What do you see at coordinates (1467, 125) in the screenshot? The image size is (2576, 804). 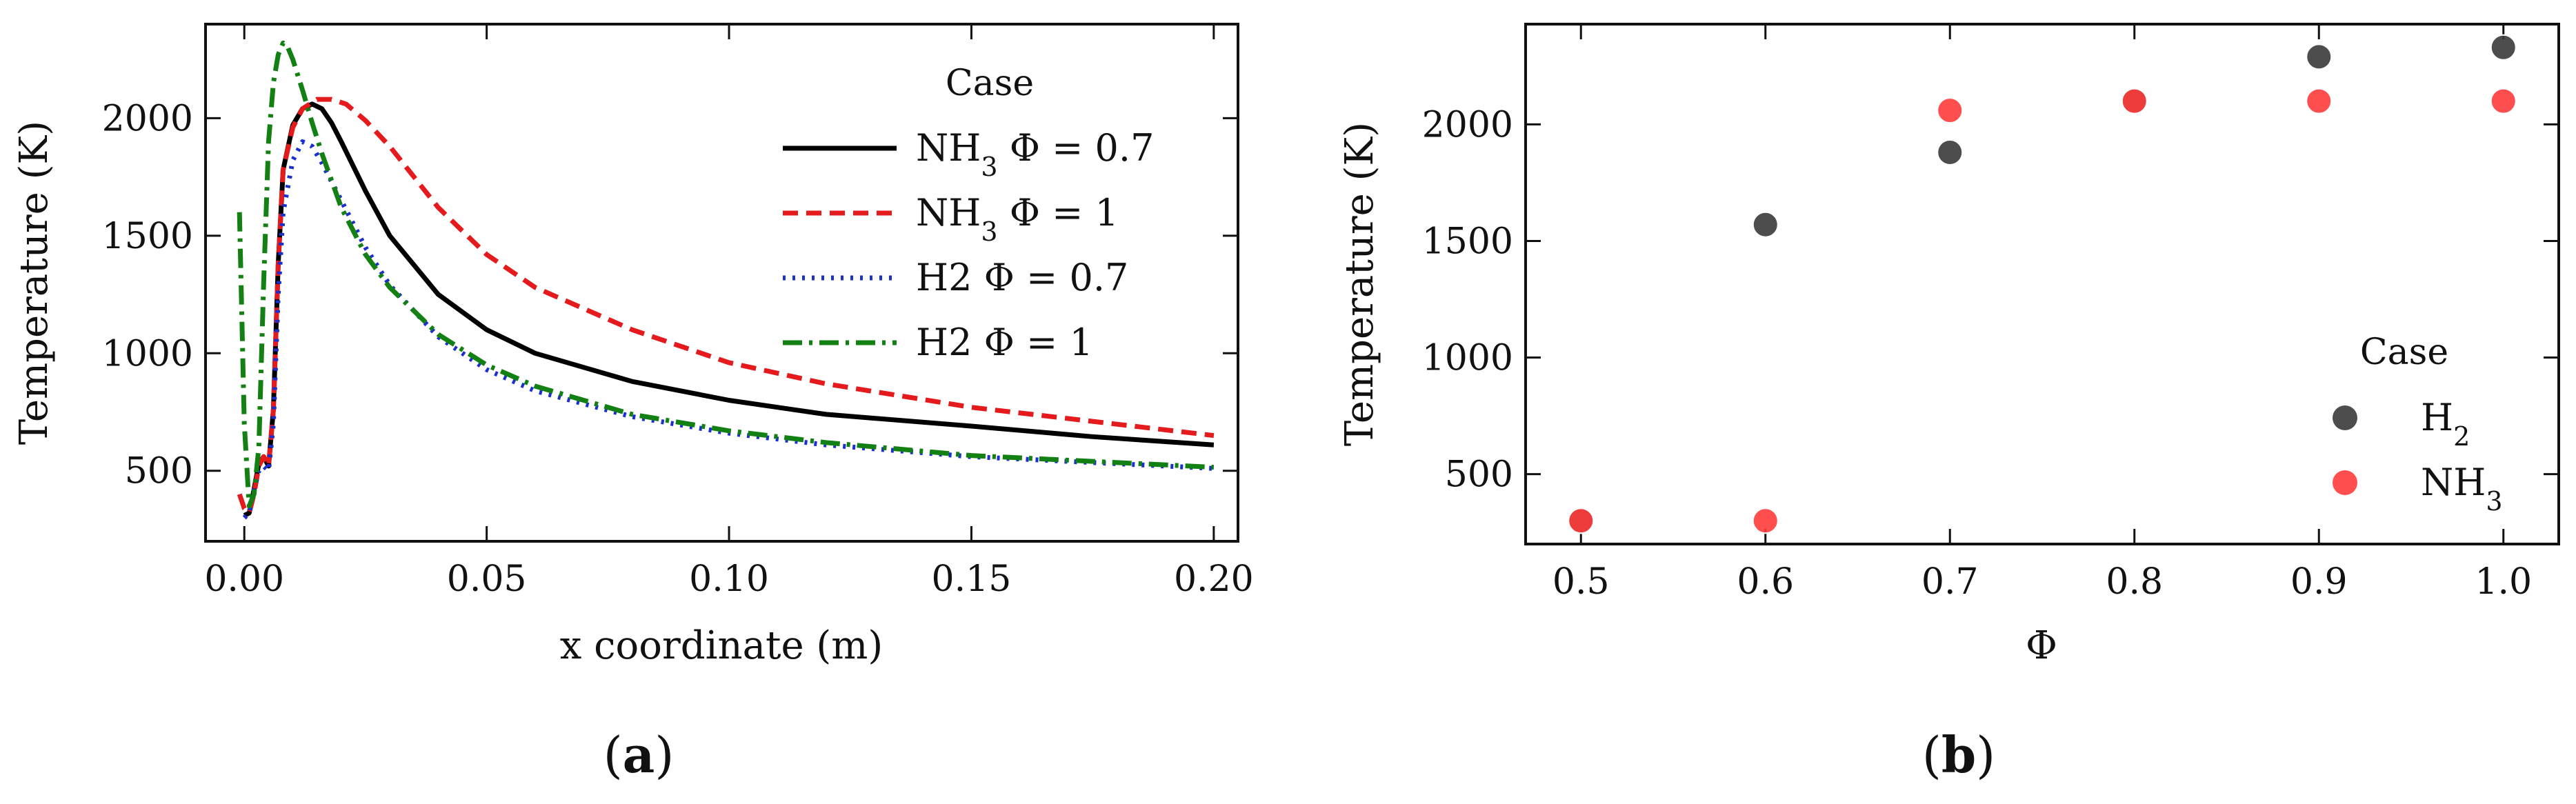 I see `b-ytick-label: 2000` at bounding box center [1467, 125].